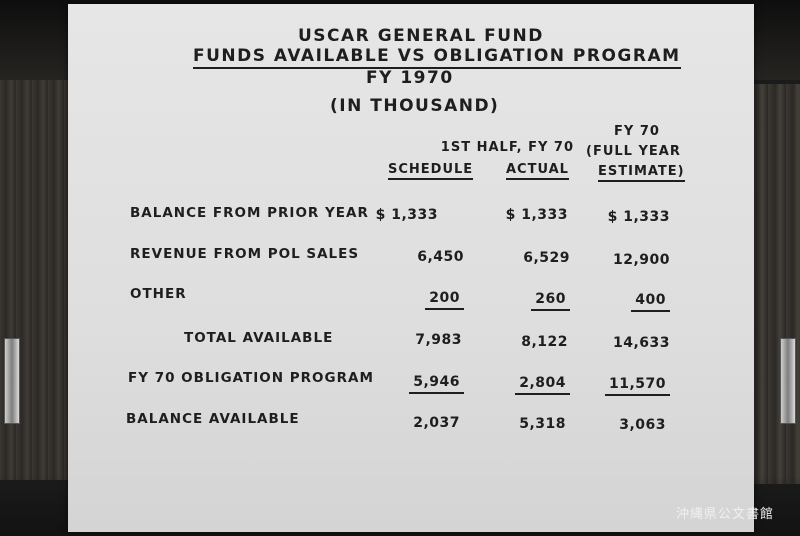 The height and width of the screenshot is (536, 800). I want to click on row1-schedule: $ 1,333, so click(406, 215).